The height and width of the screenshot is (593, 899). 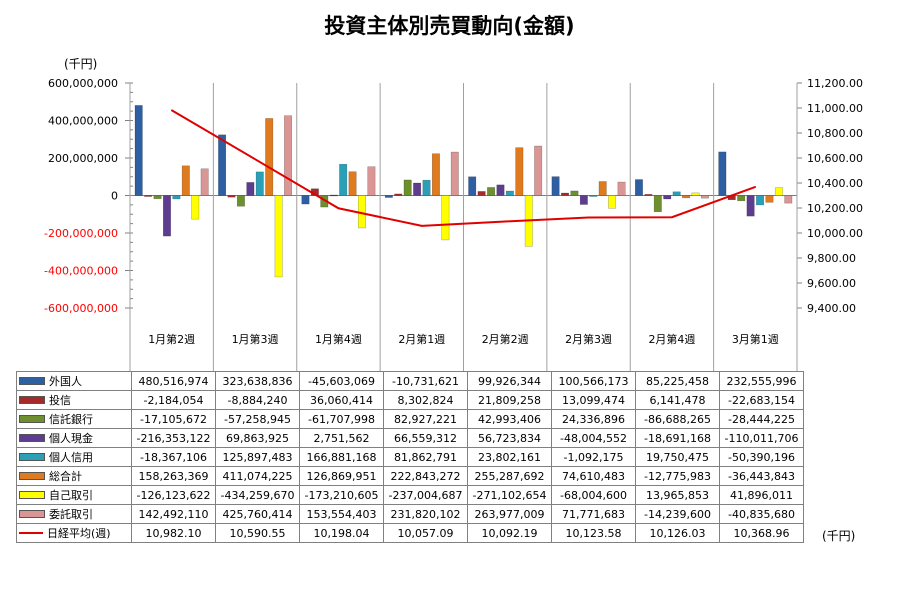 What do you see at coordinates (761, 438) in the screenshot?
I see `table-cell: -110,011,706` at bounding box center [761, 438].